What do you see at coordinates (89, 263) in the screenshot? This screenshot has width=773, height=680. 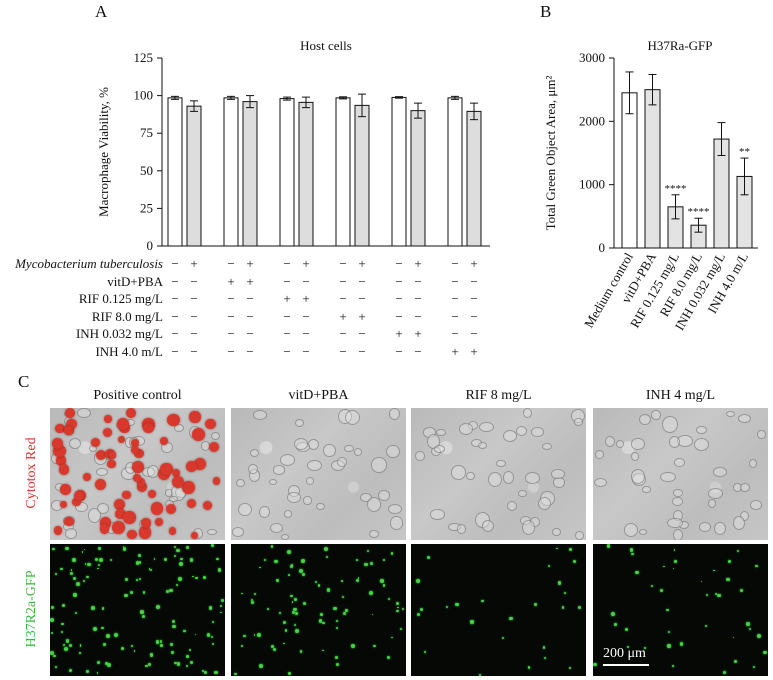 I see `treatment-row-label: Mycobacterium tuberculosis` at bounding box center [89, 263].